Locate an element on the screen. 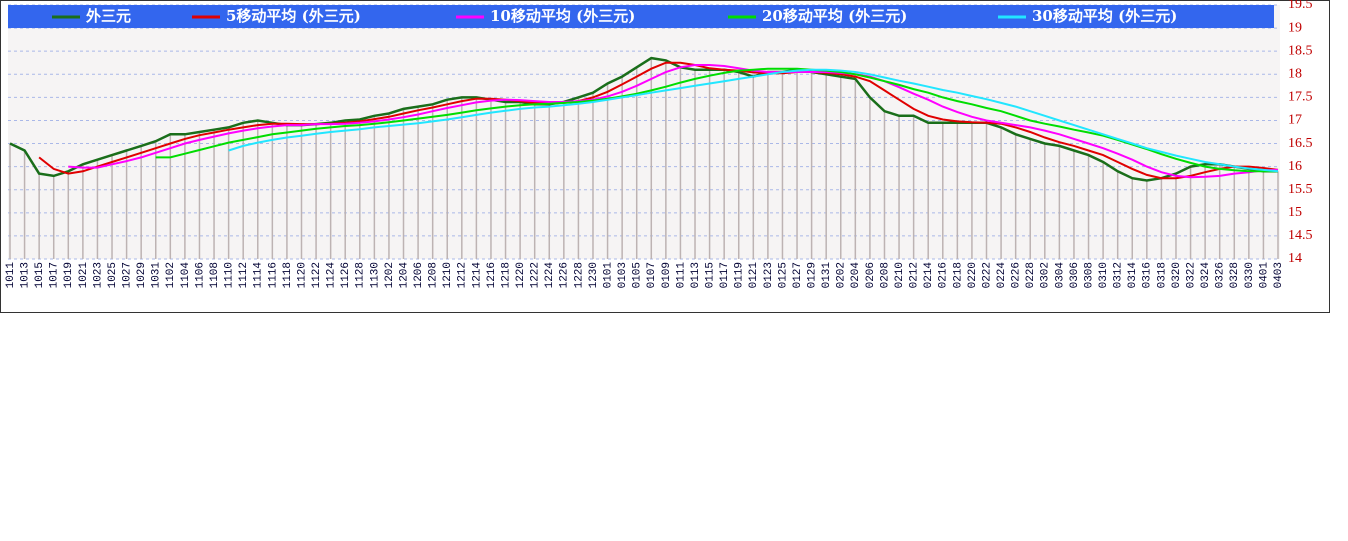  x-tick-label: 1126 is located at coordinates (346, 275).